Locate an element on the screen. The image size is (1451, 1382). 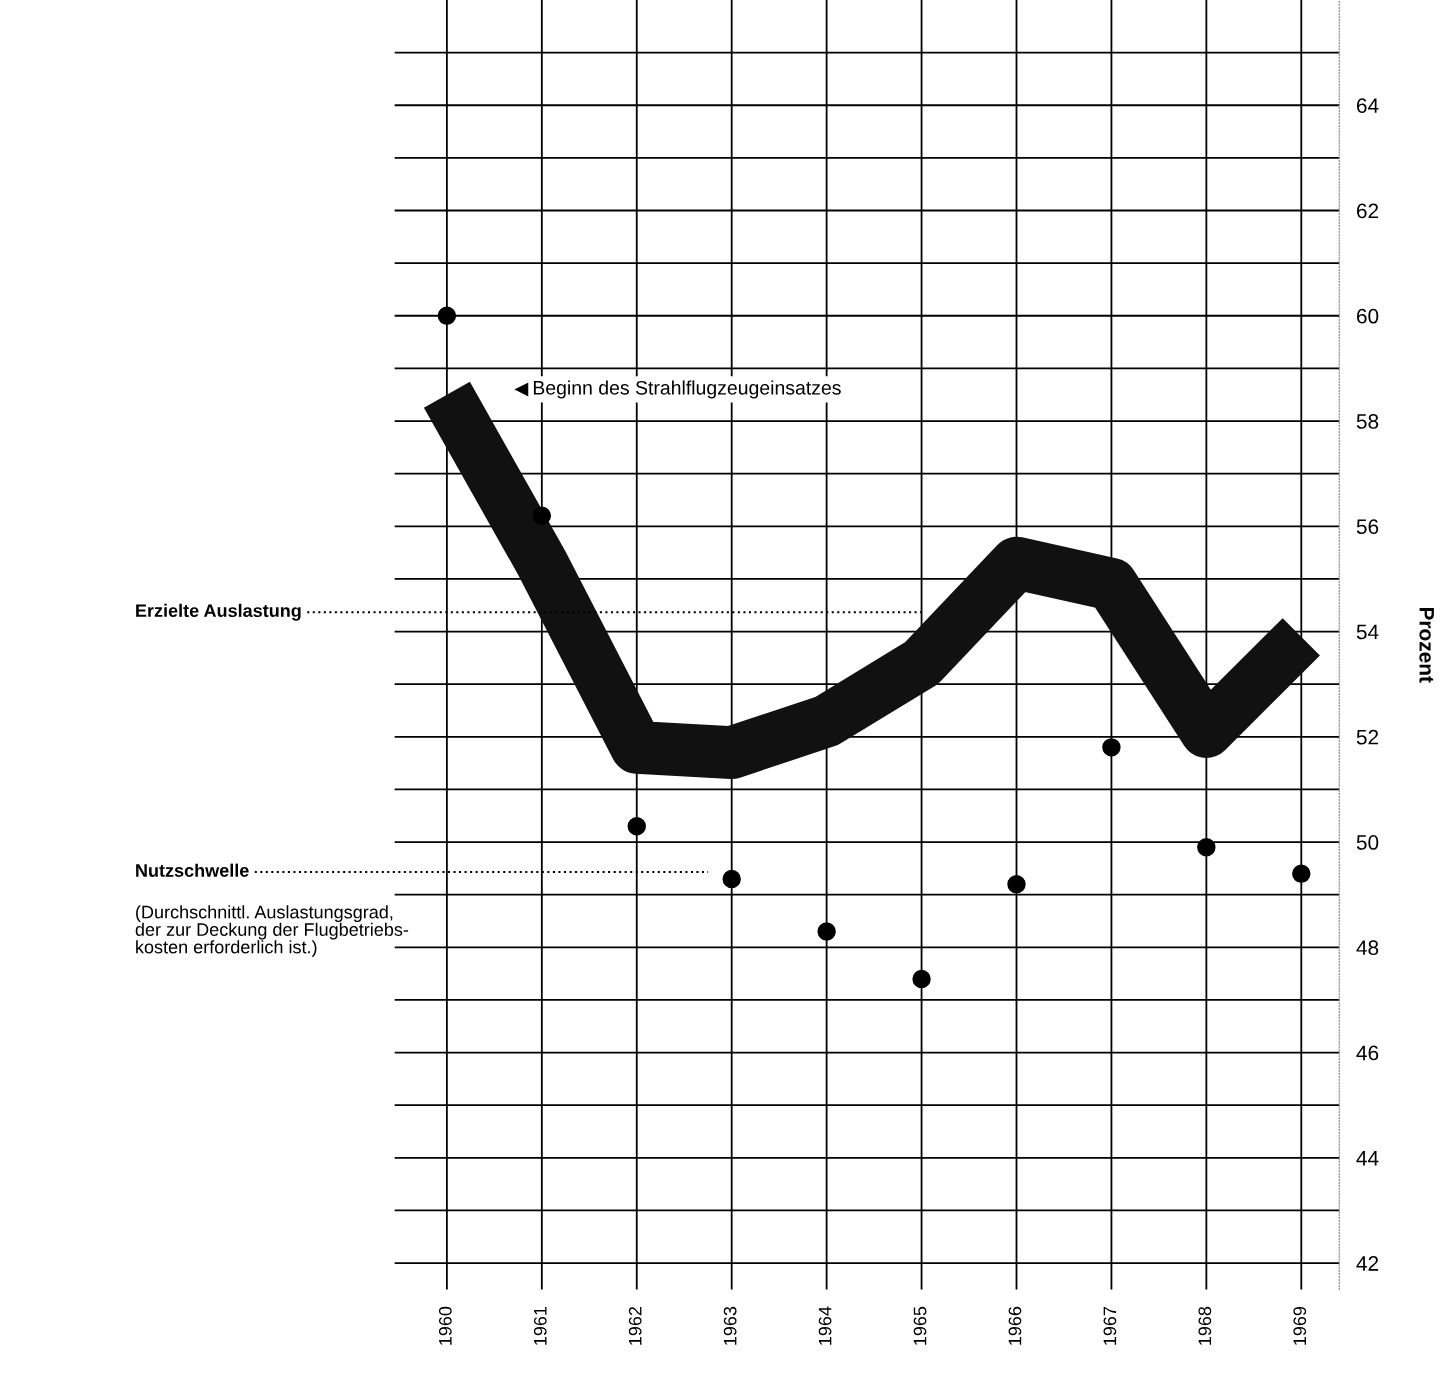
annotation: Beginn des Strahlflugzeugeinsatzes is located at coordinates (687, 389).